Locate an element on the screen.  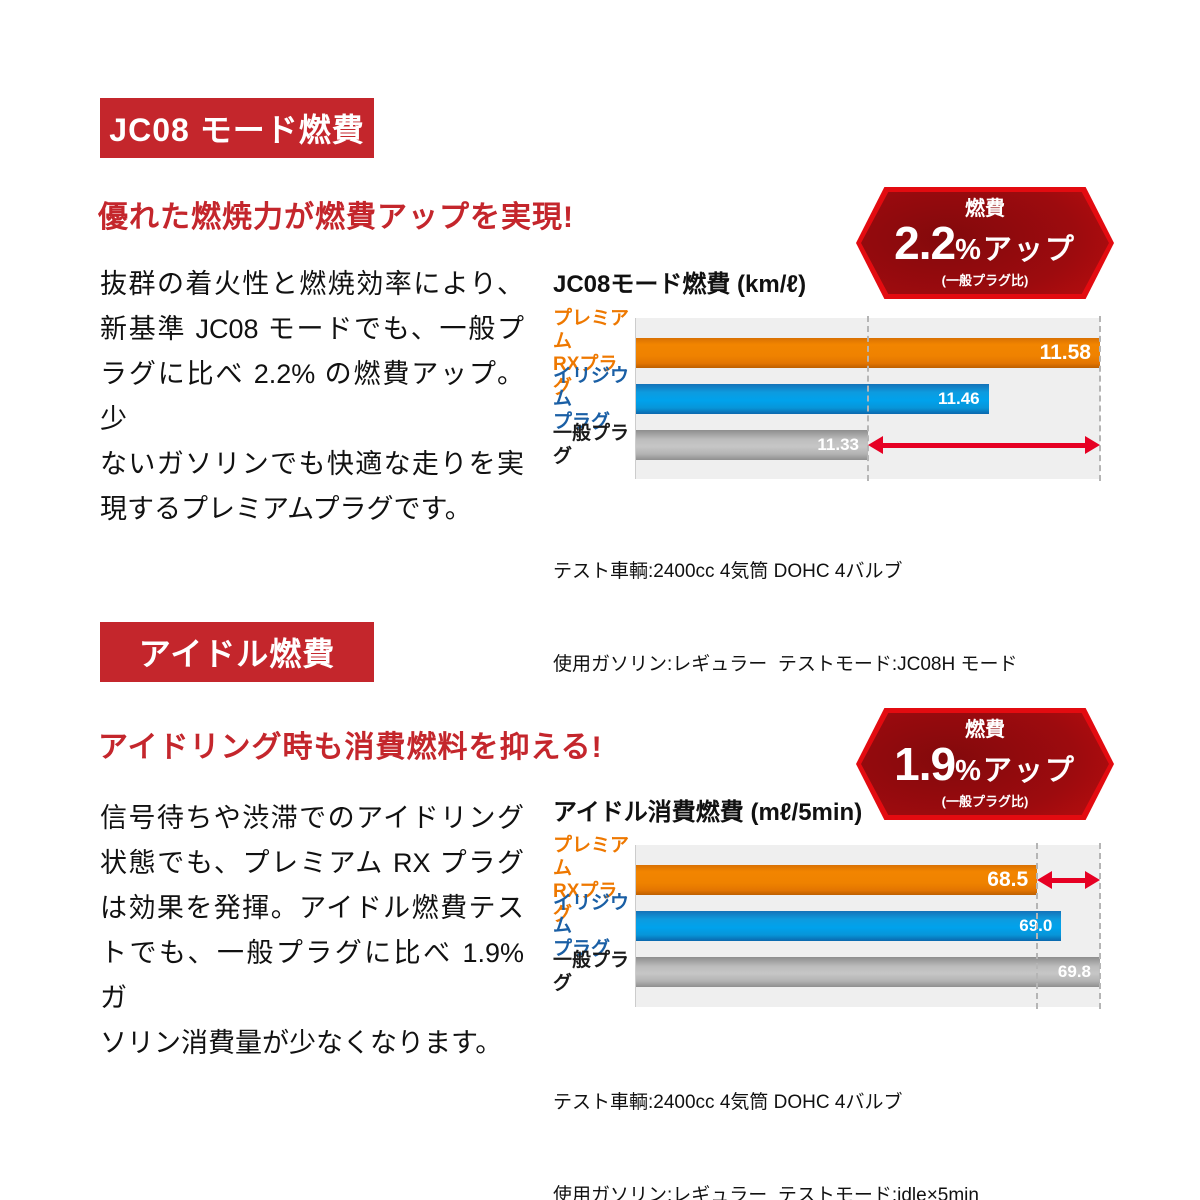
section-banner-idle: アイドル燃費 is located at coordinates (237, 652).